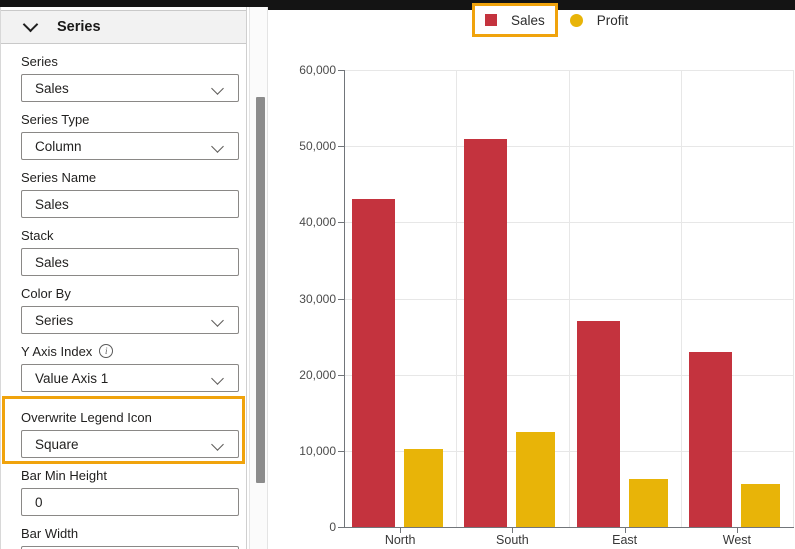 The height and width of the screenshot is (549, 795). What do you see at coordinates (58, 146) in the screenshot?
I see `dropdown-selected-value: Column` at bounding box center [58, 146].